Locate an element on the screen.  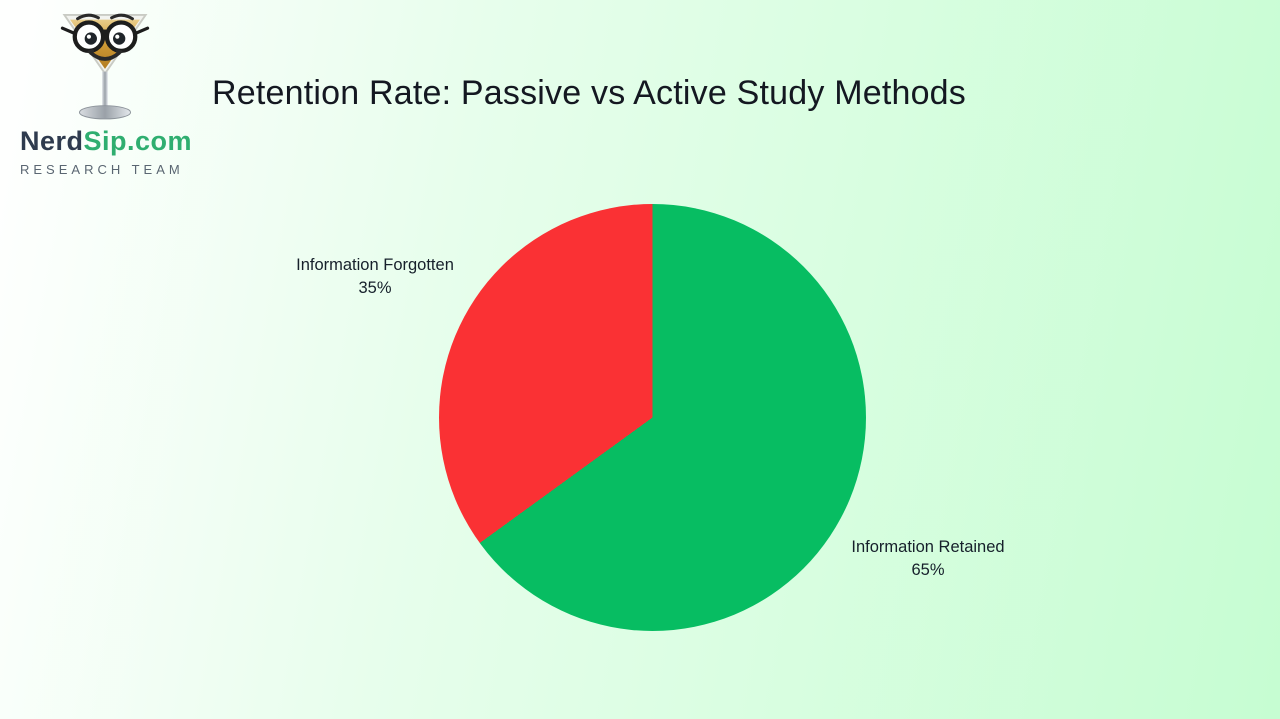
brand-name: NerdSip.com is located at coordinates (106, 141).